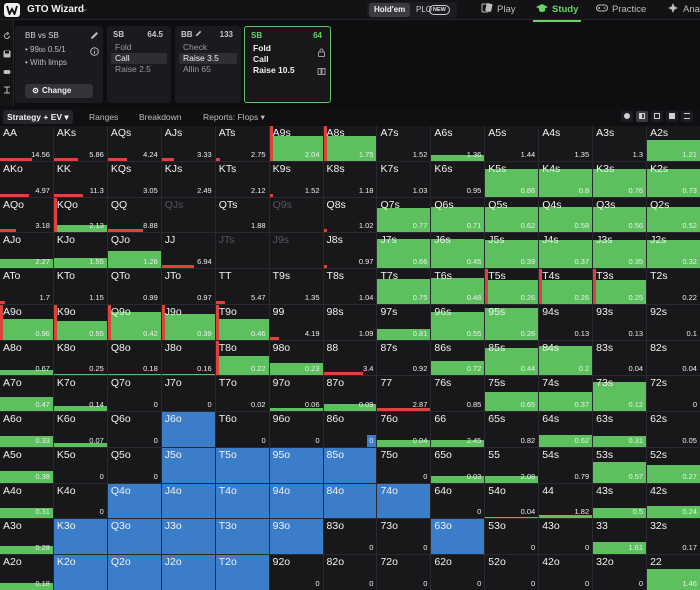  I want to click on hand-cell-84s: 84s 0.2, so click(566, 358).